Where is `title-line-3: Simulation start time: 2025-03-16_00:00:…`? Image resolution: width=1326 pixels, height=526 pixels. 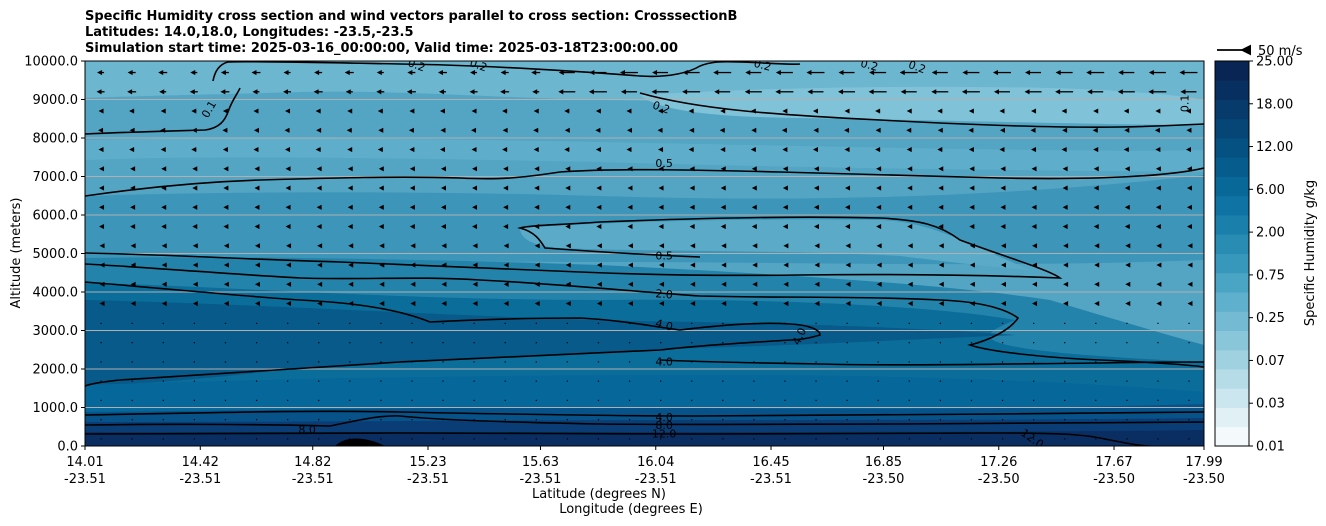 title-line-3: Simulation start time: 2025-03-16_00:00:… is located at coordinates (381, 48).